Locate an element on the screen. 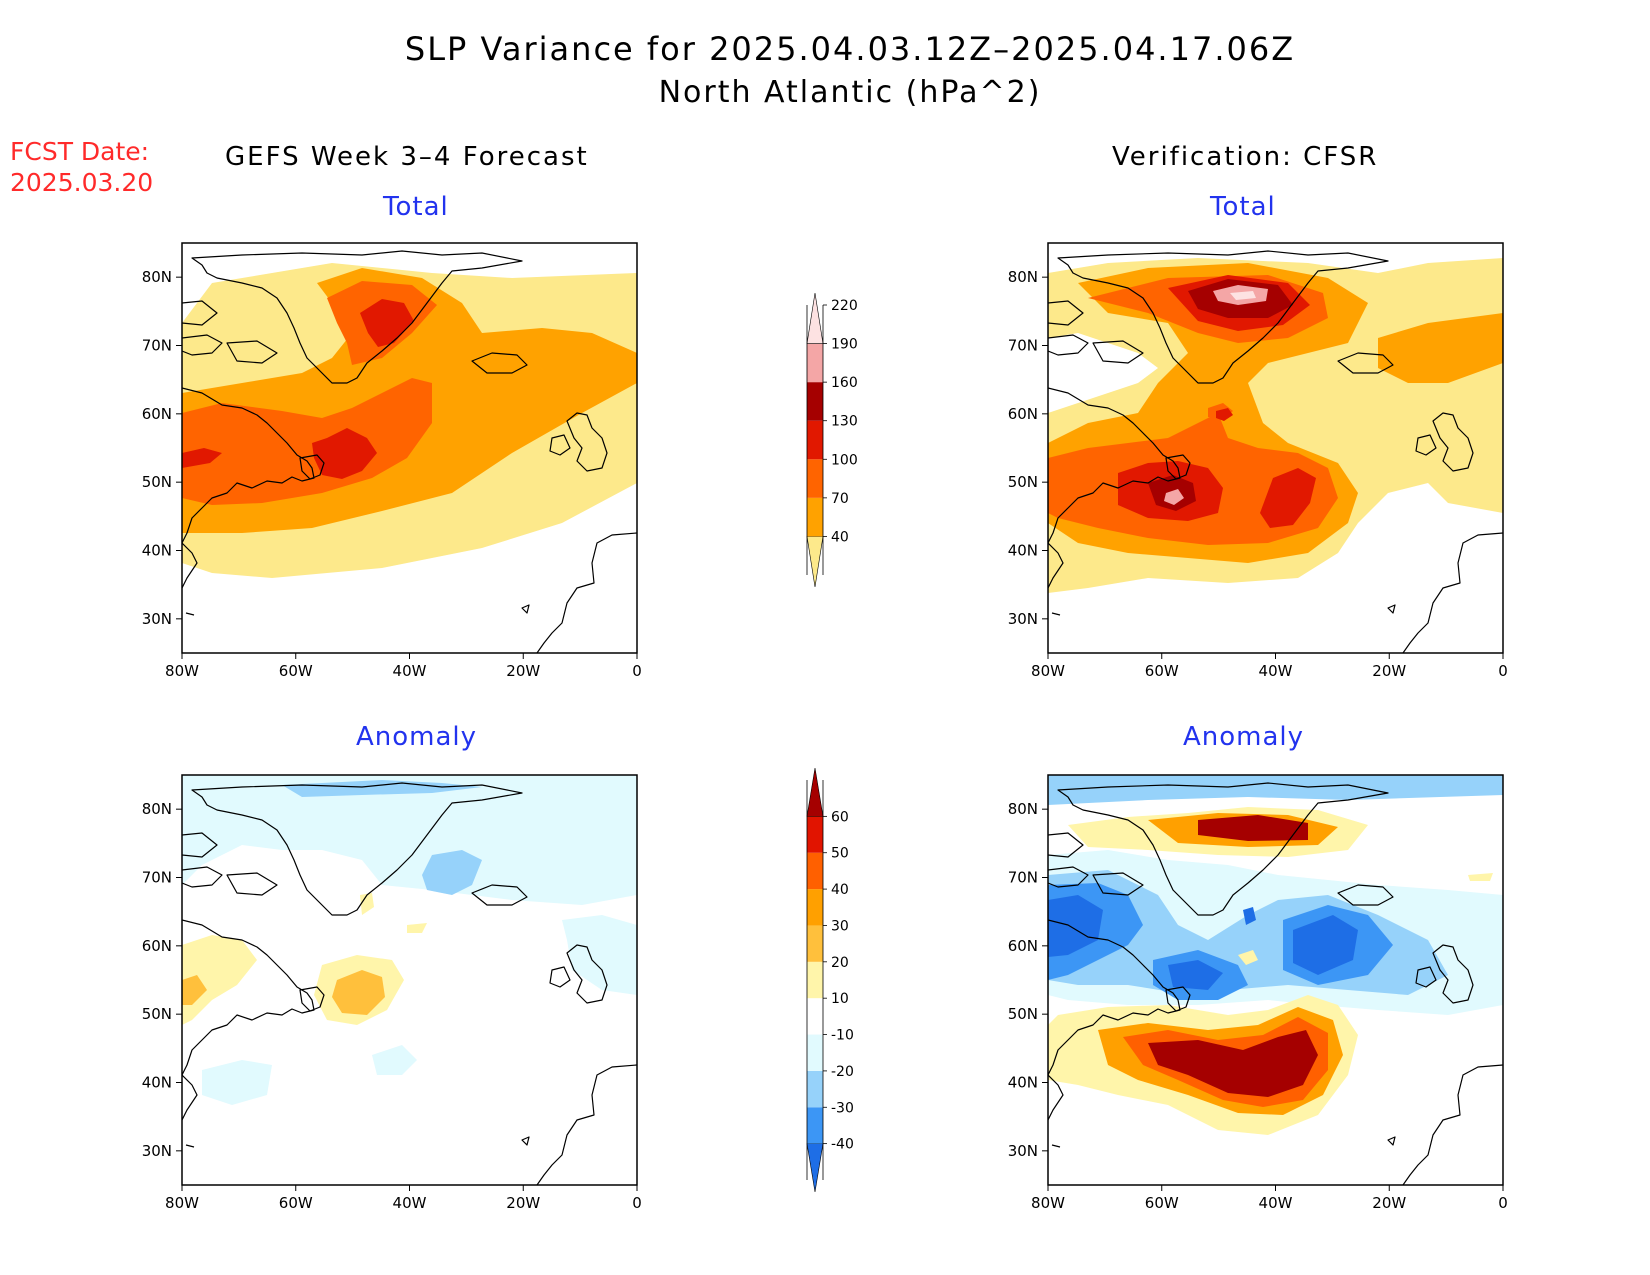  colorbar-label: 30 is located at coordinates (840, 926).